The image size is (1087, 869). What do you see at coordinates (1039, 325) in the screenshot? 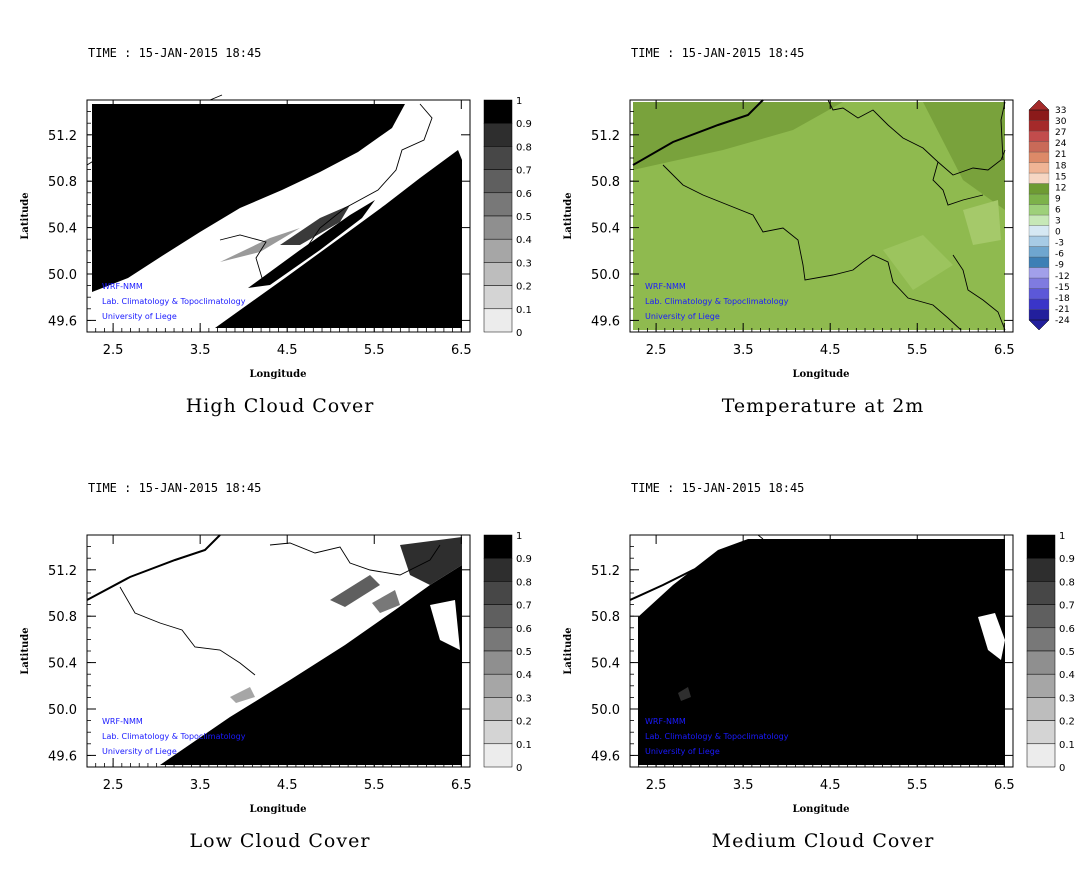
I see `colorbar-min-arrow` at bounding box center [1039, 325].